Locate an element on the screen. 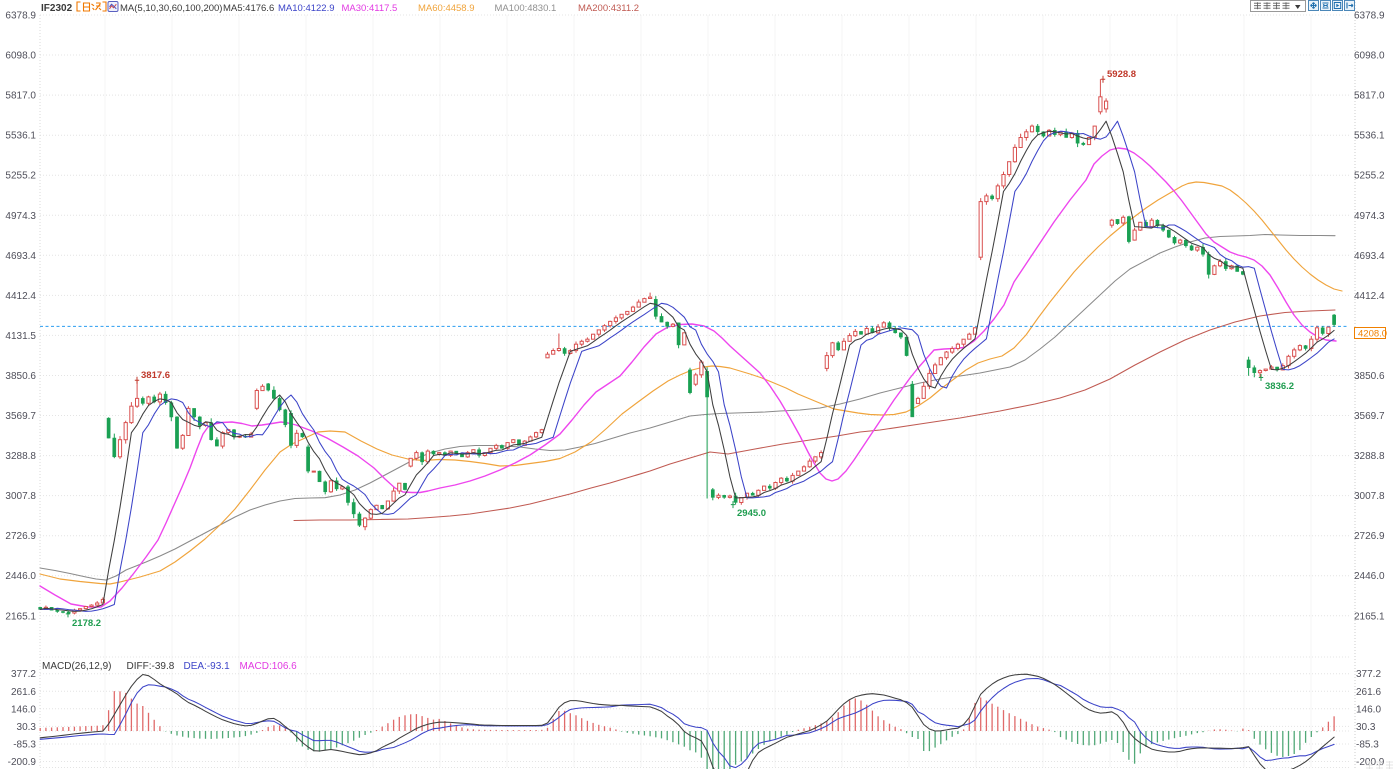 The height and width of the screenshot is (773, 1400). svg-text: MA10:4122.9 is located at coordinates (306, 8).